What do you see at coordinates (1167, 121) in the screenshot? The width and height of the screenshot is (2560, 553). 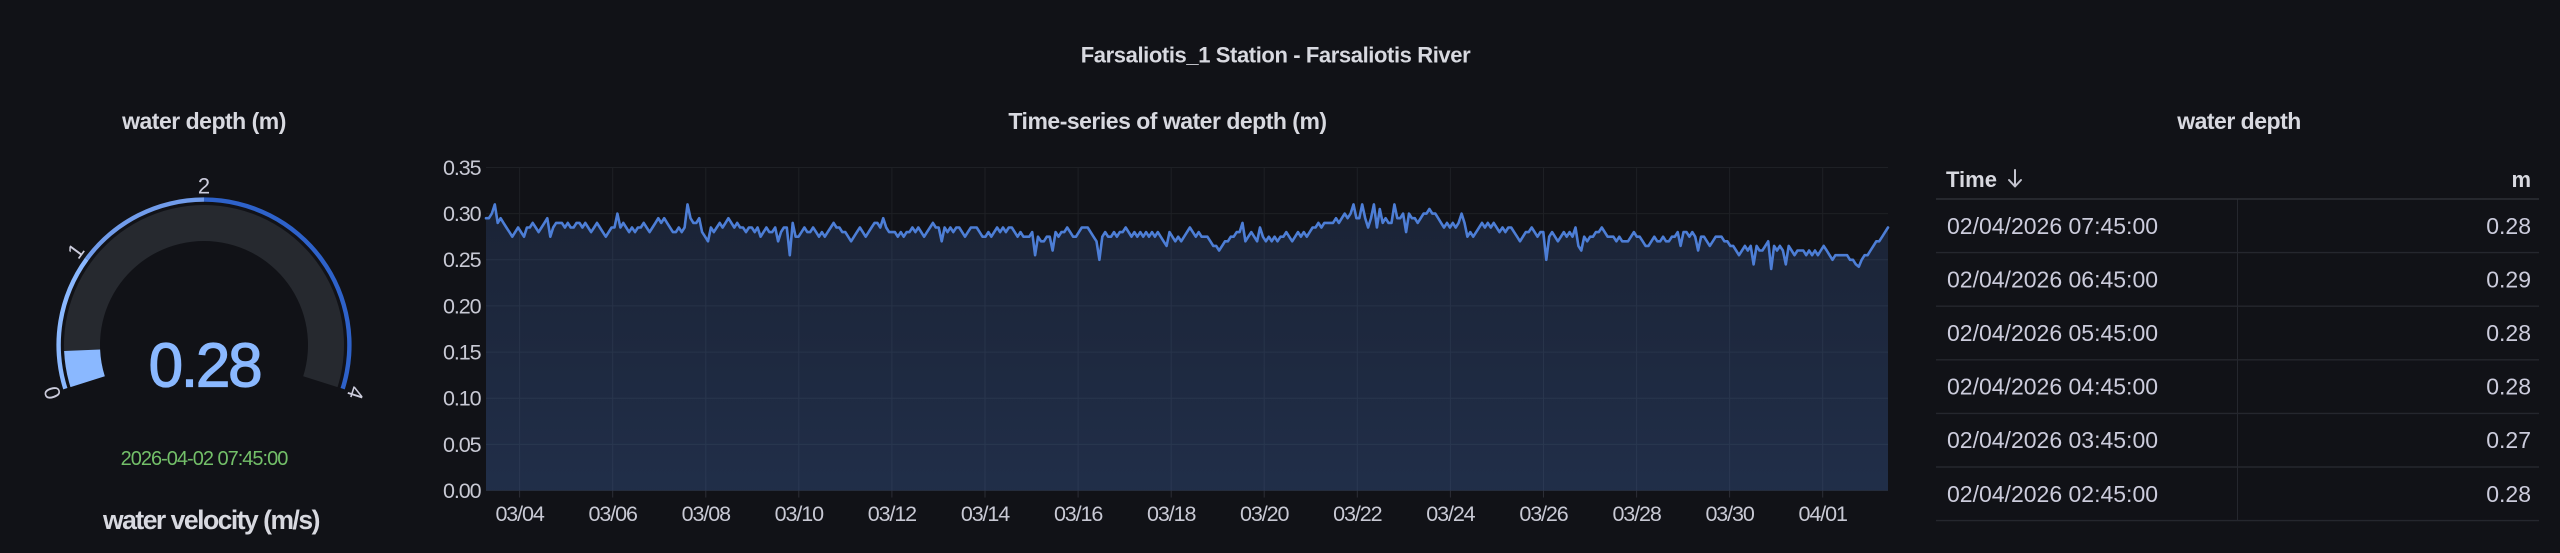 I see `svg-text: Time-series of water depth (m)` at bounding box center [1167, 121].